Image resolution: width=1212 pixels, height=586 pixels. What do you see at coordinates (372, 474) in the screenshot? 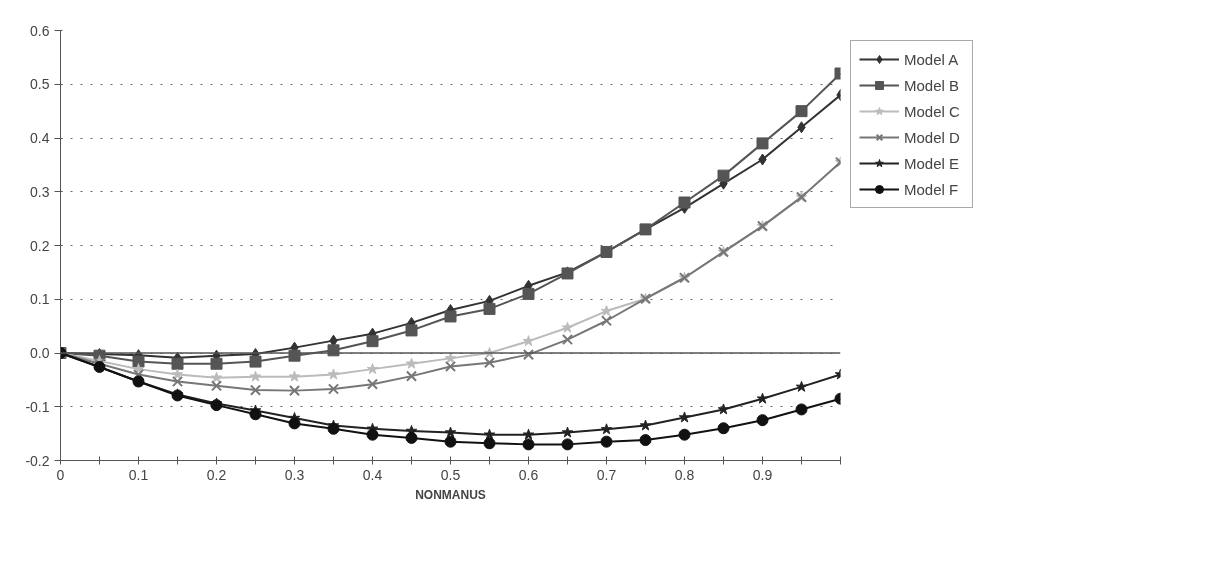
I see `x-tick-label: 0.4` at bounding box center [372, 474].